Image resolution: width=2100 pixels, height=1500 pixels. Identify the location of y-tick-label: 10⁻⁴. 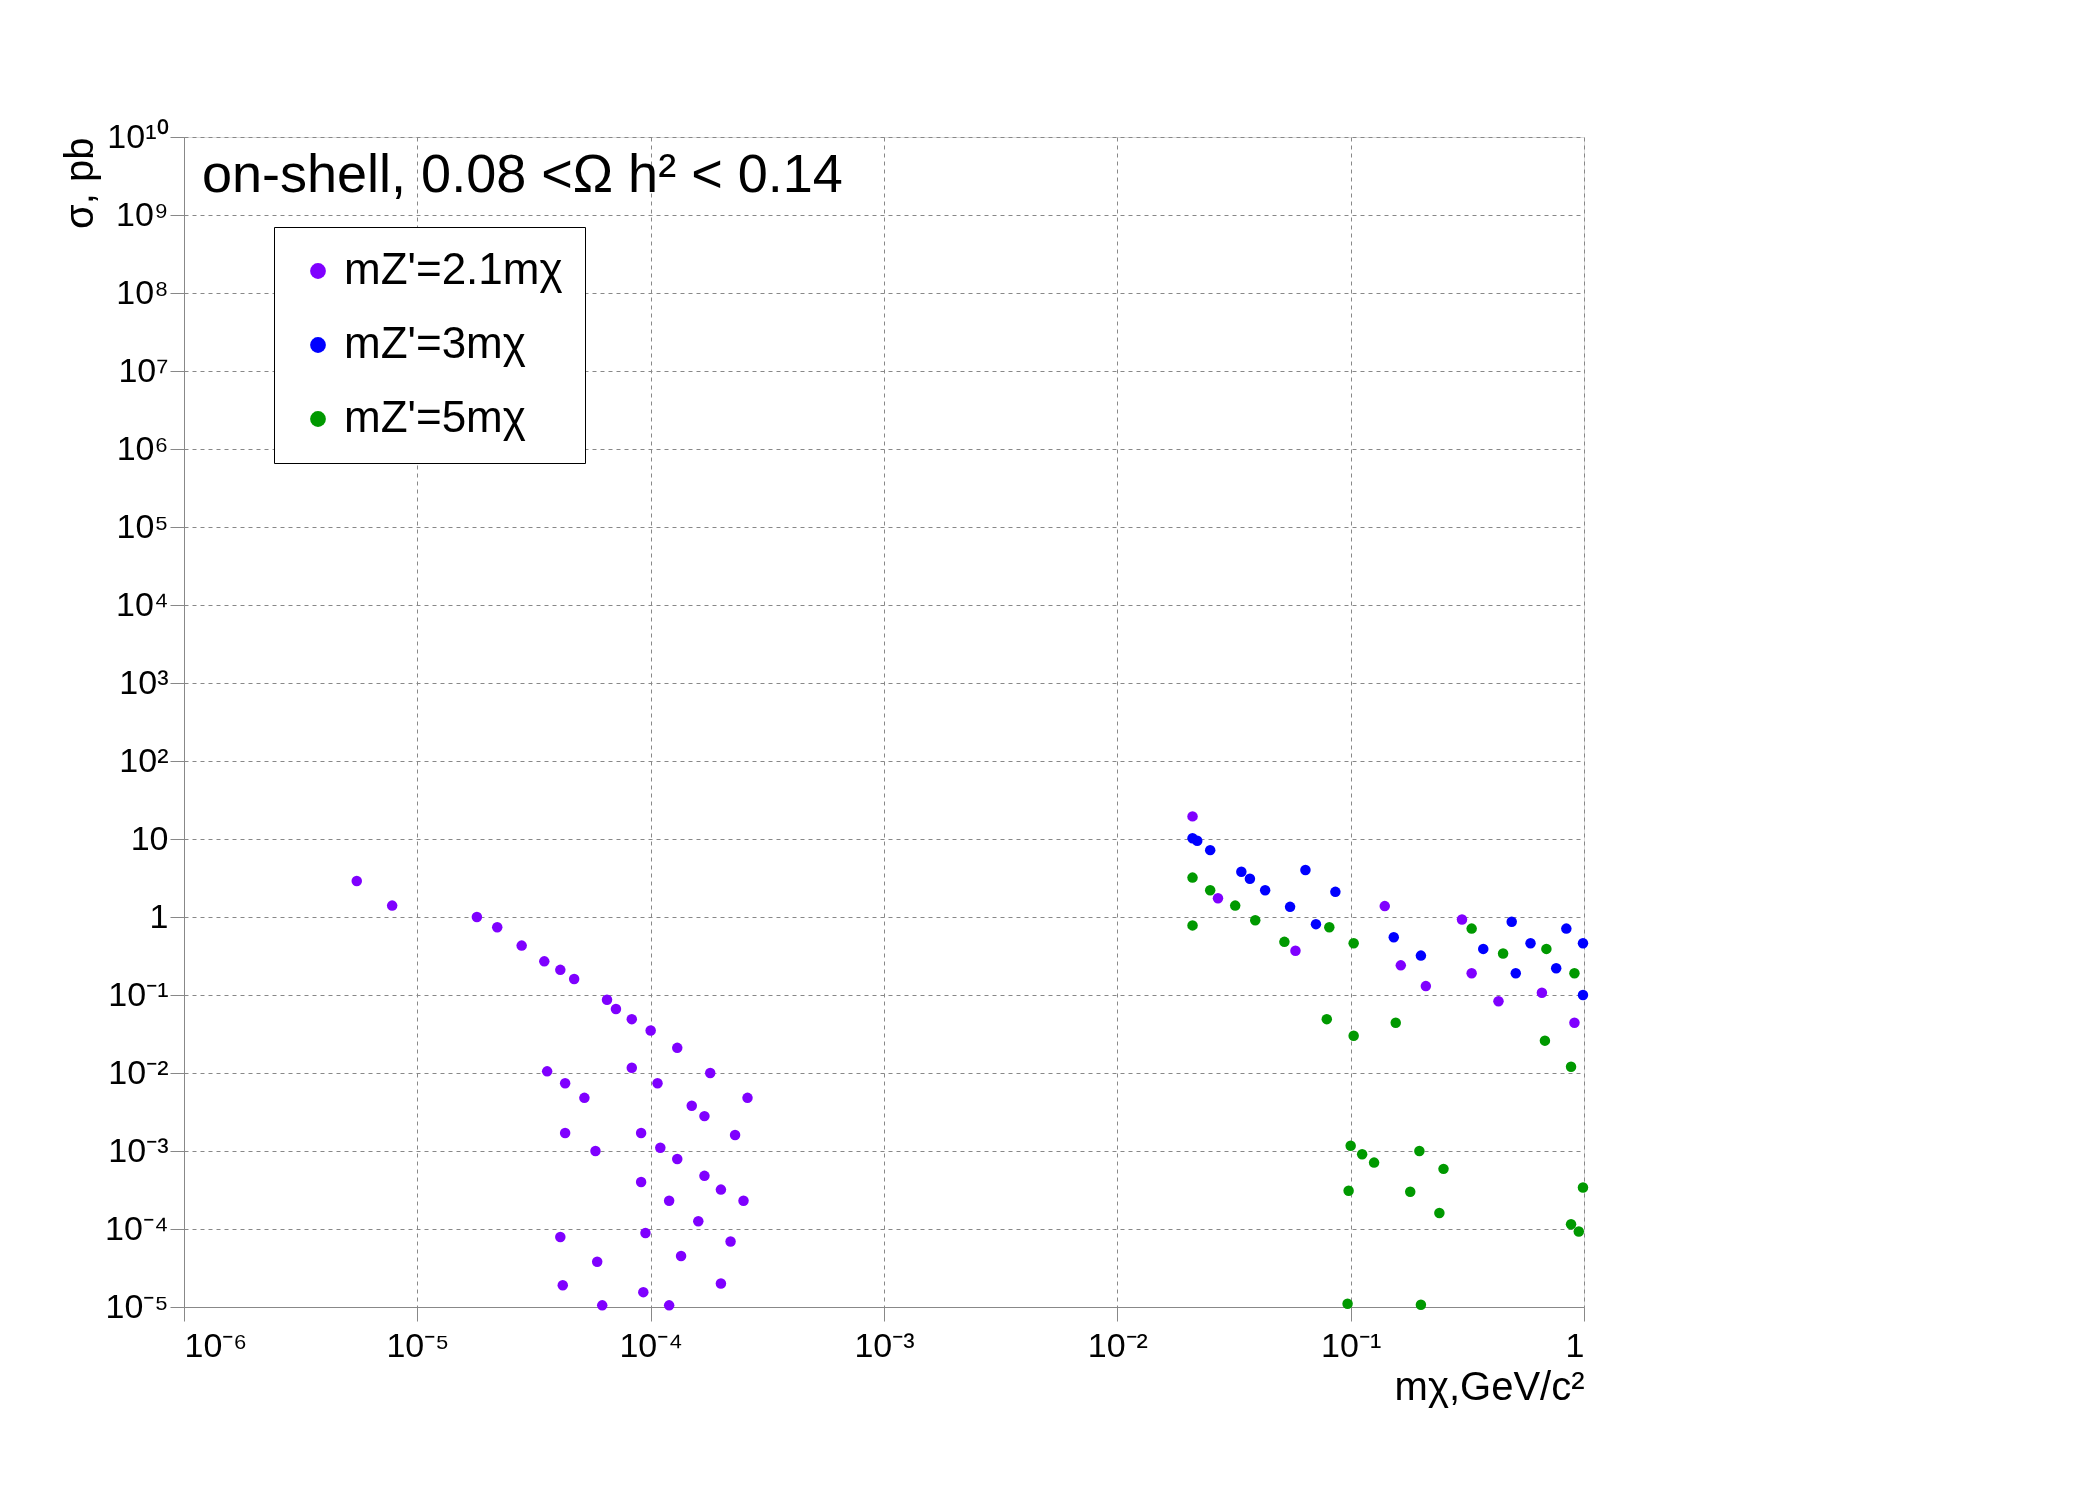
(137, 1227).